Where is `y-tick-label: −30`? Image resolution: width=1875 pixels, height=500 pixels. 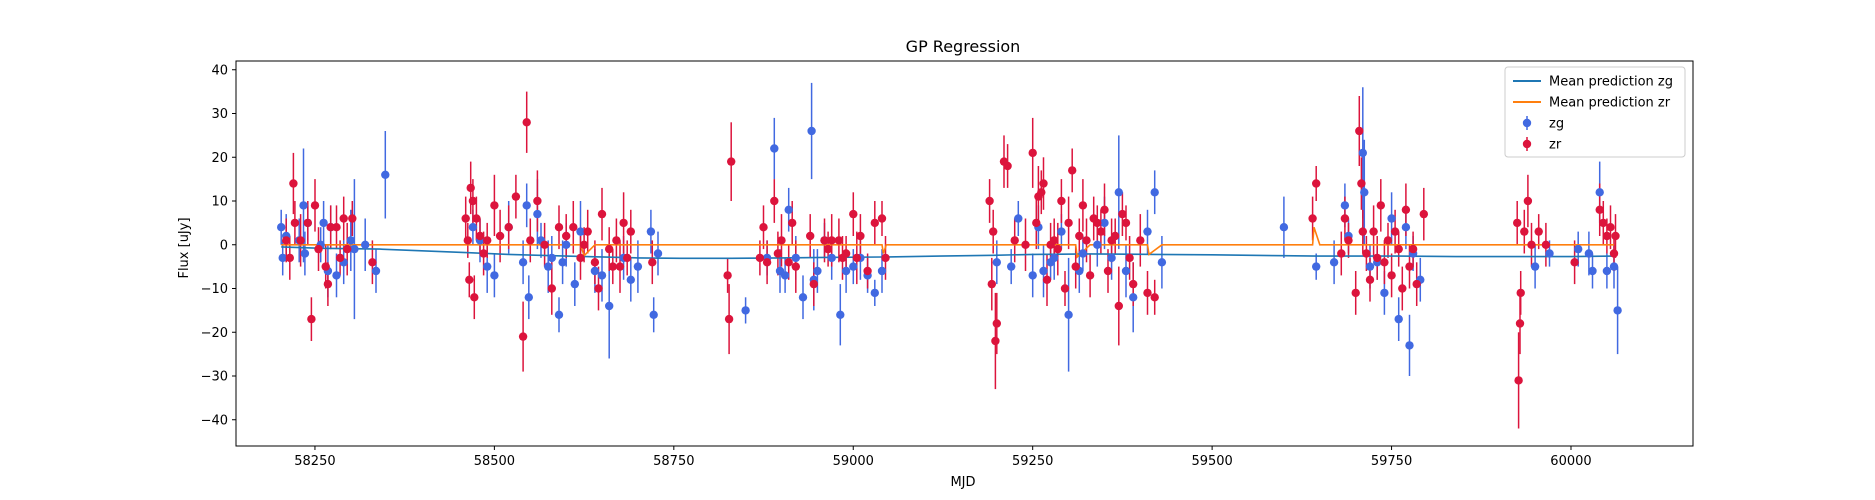
y-tick-label: −30 is located at coordinates (214, 377).